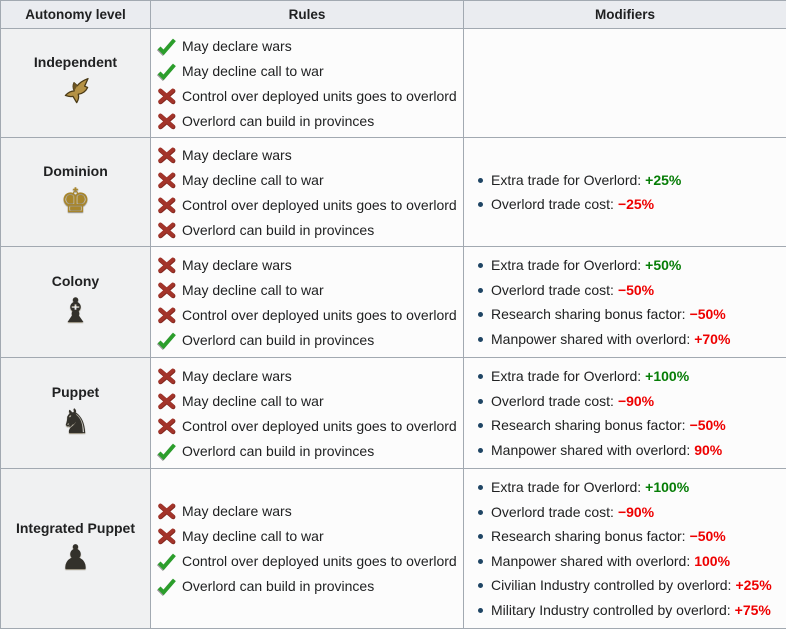 Image resolution: width=786 pixels, height=629 pixels. I want to click on autonomy-level-name: Independent, so click(75, 62).